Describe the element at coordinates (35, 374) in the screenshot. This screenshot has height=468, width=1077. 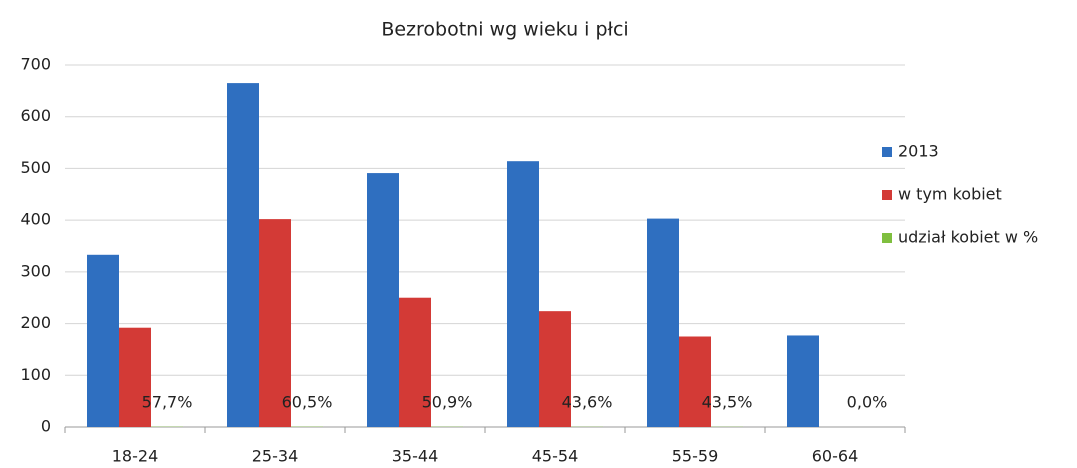
I see `y-tick-label: 100` at that location.